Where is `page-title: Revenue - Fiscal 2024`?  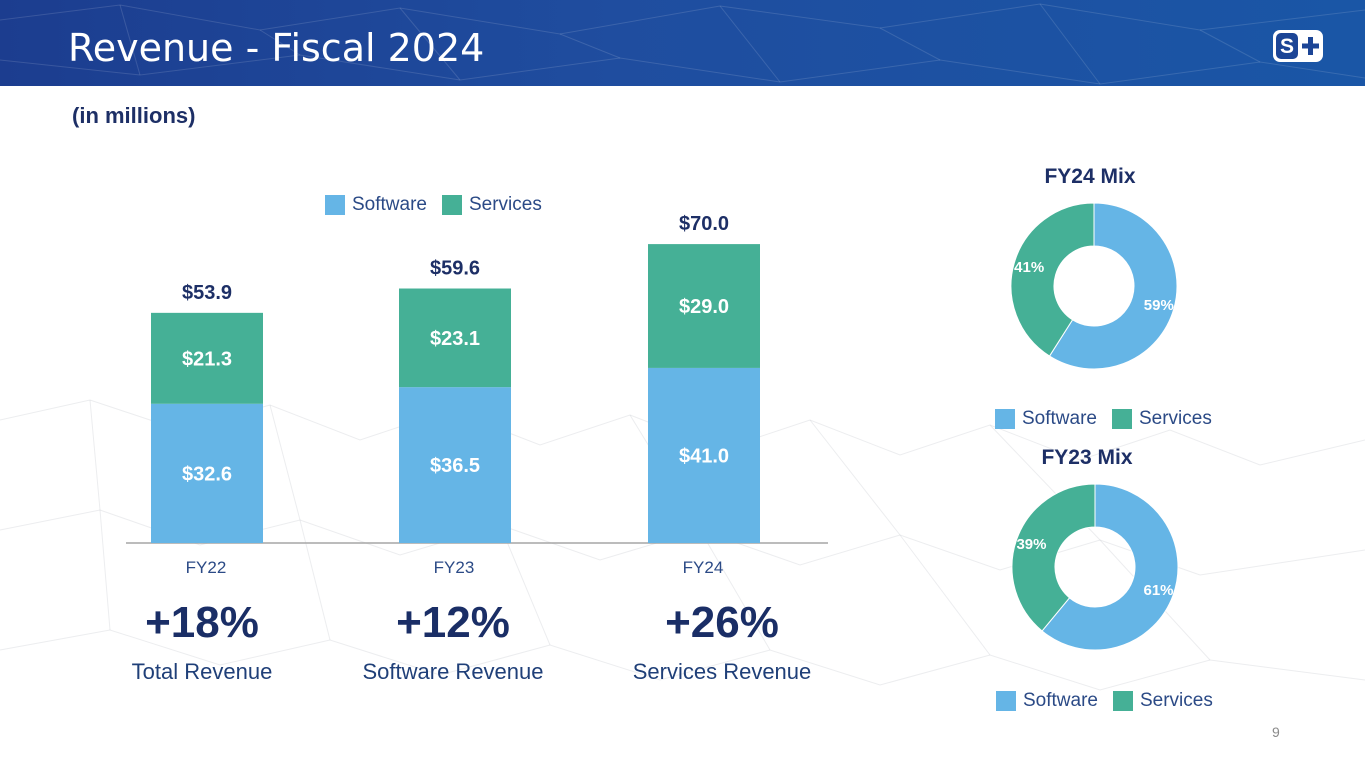 page-title: Revenue - Fiscal 2024 is located at coordinates (276, 48).